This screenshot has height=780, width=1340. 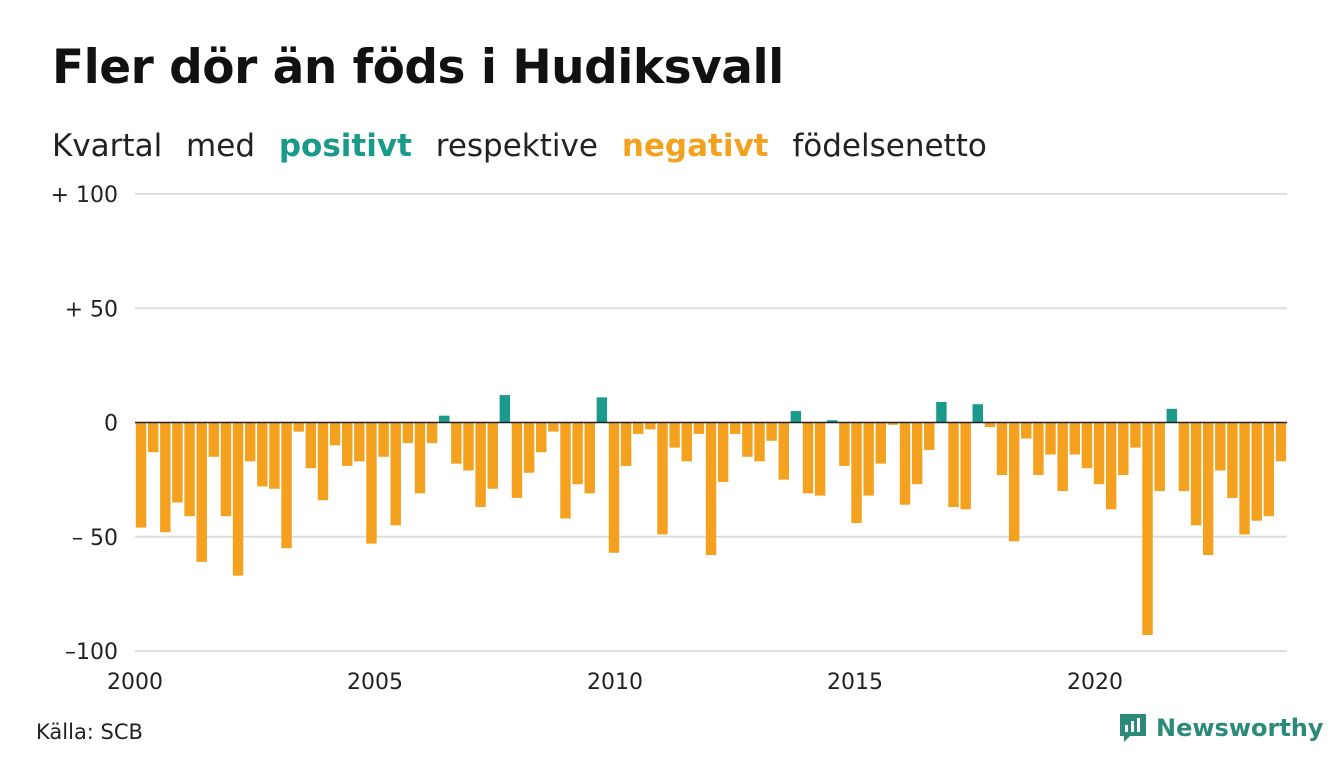 I want to click on brand: Newsworthy, so click(x=1221, y=728).